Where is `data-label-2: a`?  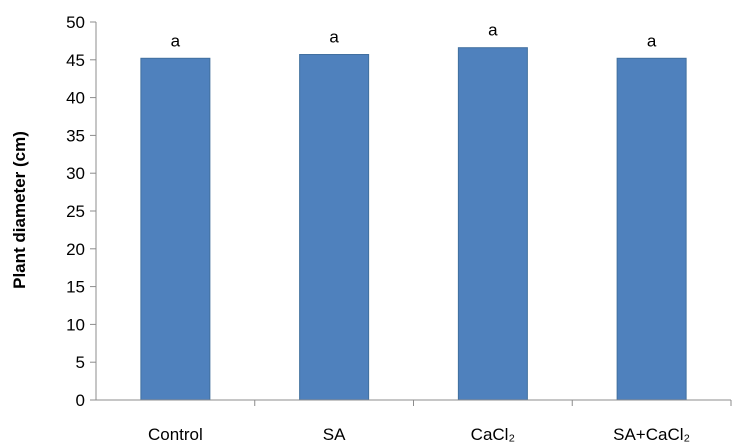
data-label-2: a is located at coordinates (493, 30).